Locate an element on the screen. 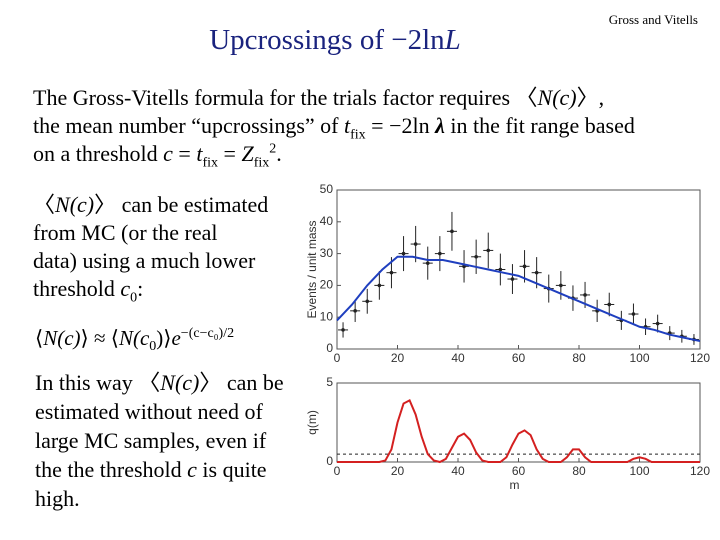 The image size is (720, 540). formula: ⟨N(c)⟩ ≈ ⟨N(c0)⟩e−(c−c₀)/2 is located at coordinates (135, 340).